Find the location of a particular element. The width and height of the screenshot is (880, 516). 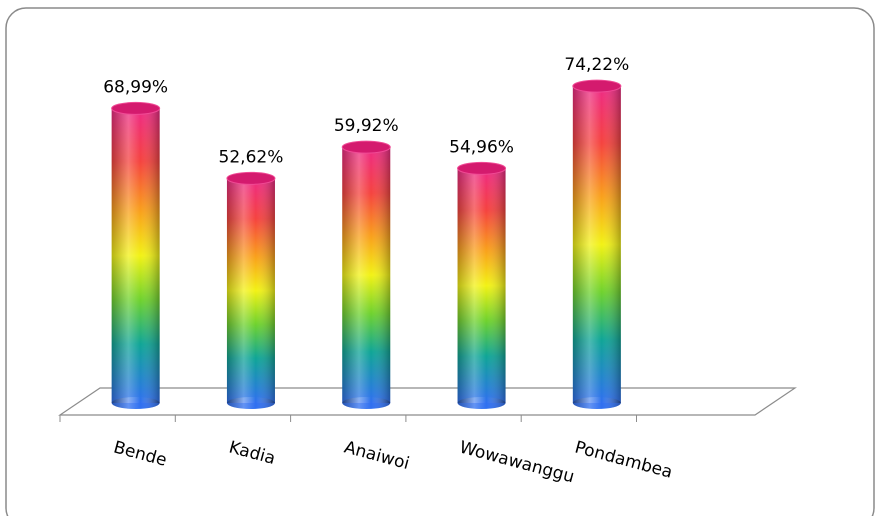

floor is located at coordinates (427, 401).